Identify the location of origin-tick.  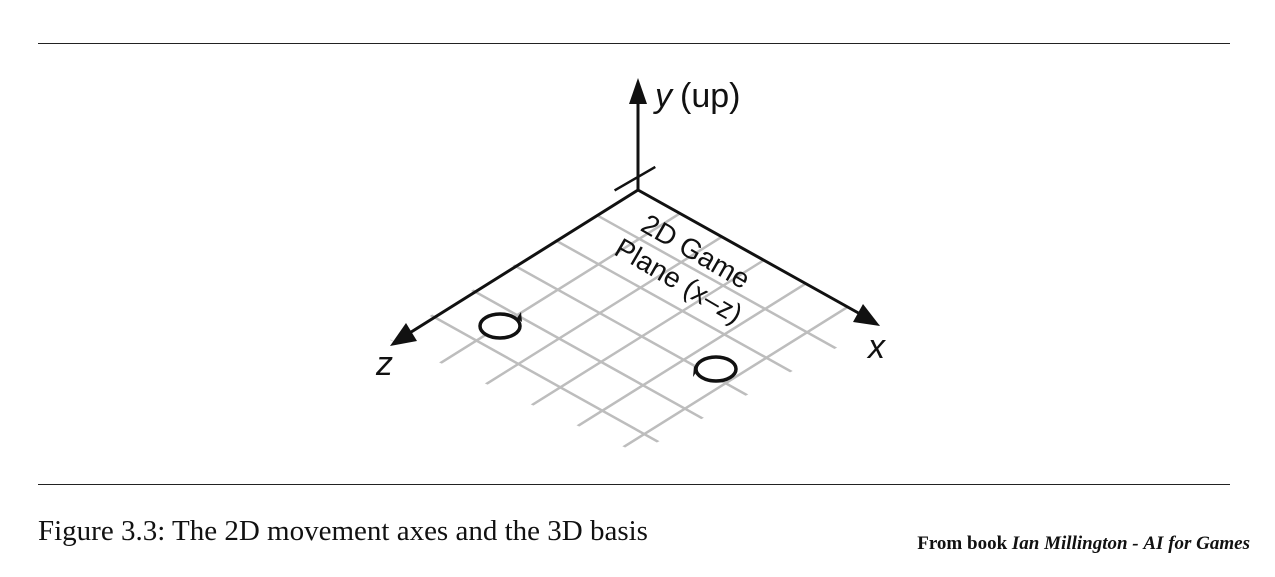
(634, 178).